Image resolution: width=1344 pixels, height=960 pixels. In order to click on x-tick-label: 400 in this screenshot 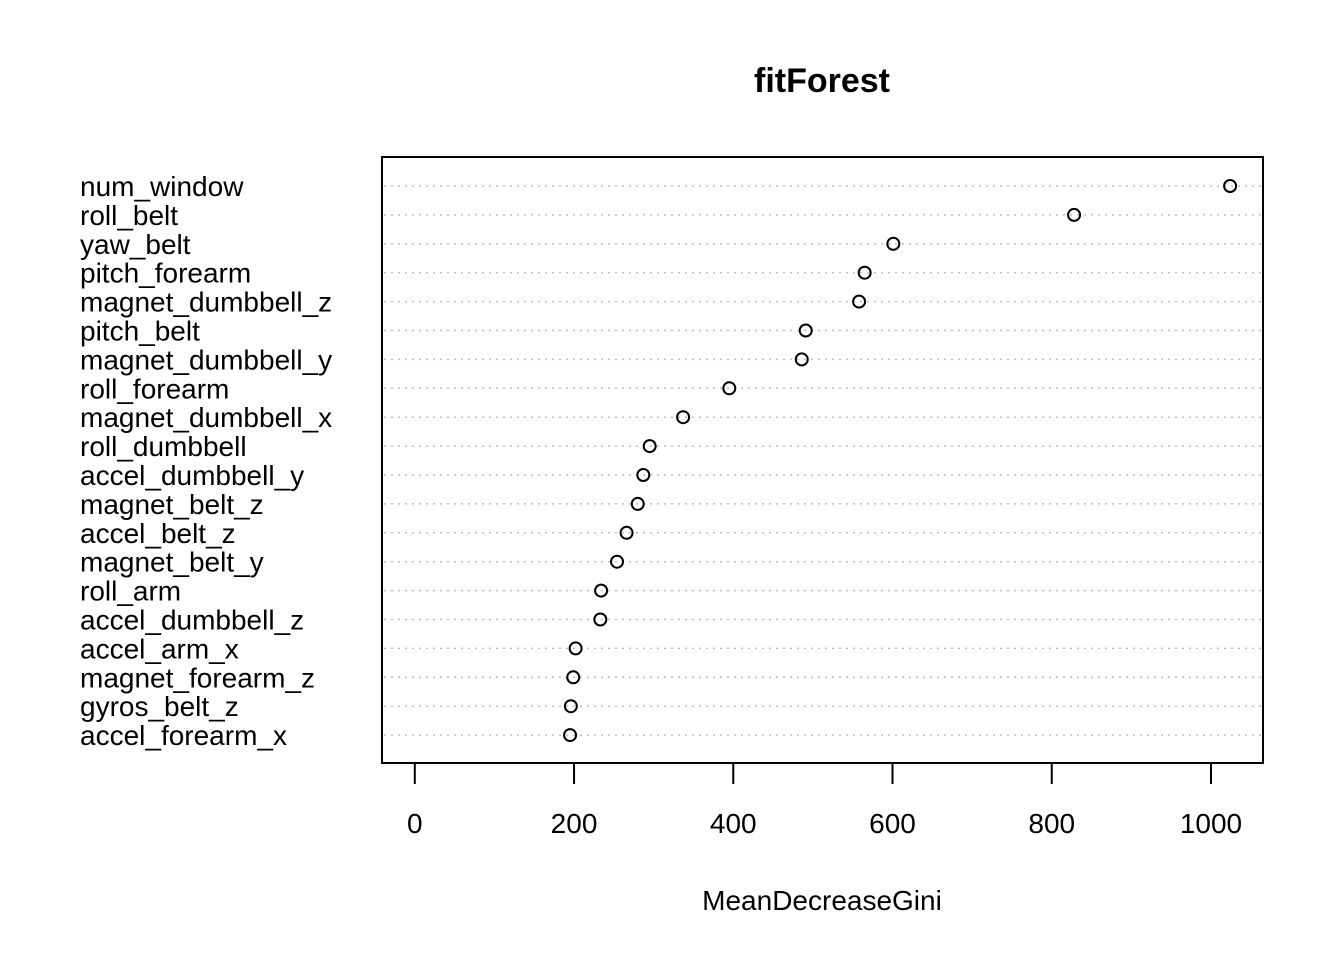, I will do `click(733, 823)`.